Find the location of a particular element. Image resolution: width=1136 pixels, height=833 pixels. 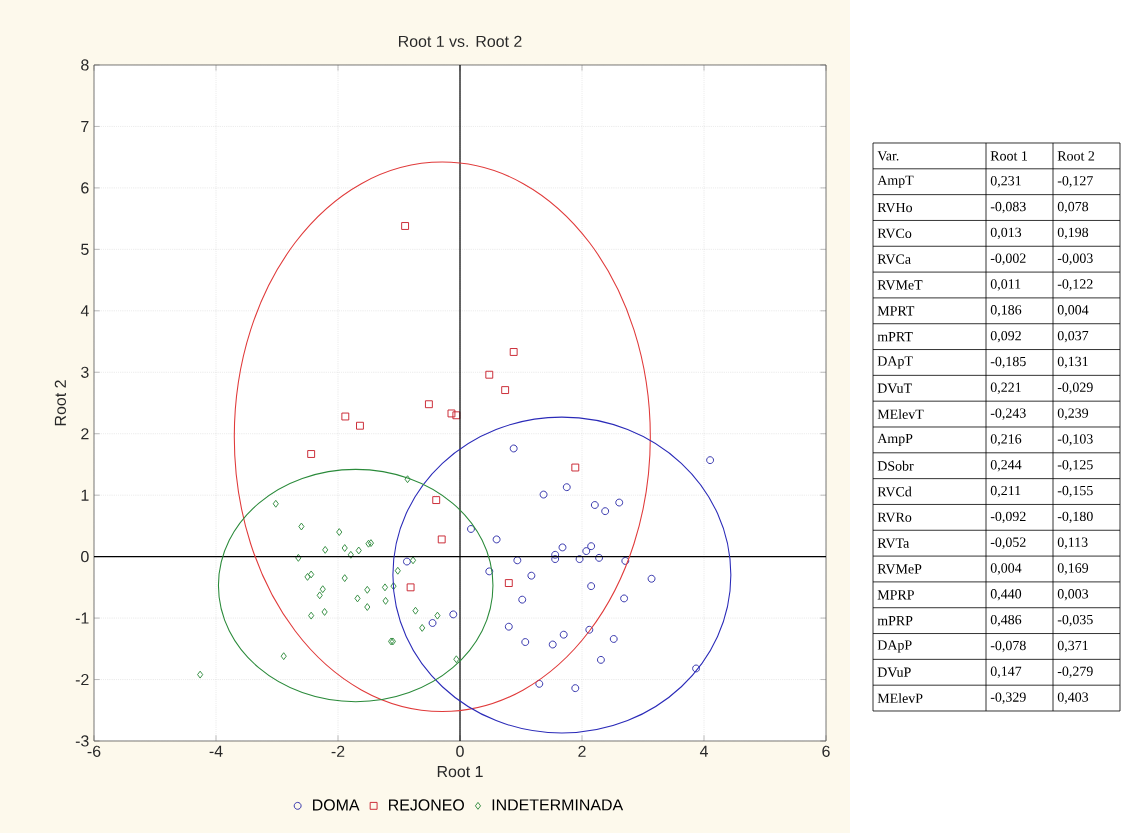

text: -0,125 is located at coordinates (1075, 466).